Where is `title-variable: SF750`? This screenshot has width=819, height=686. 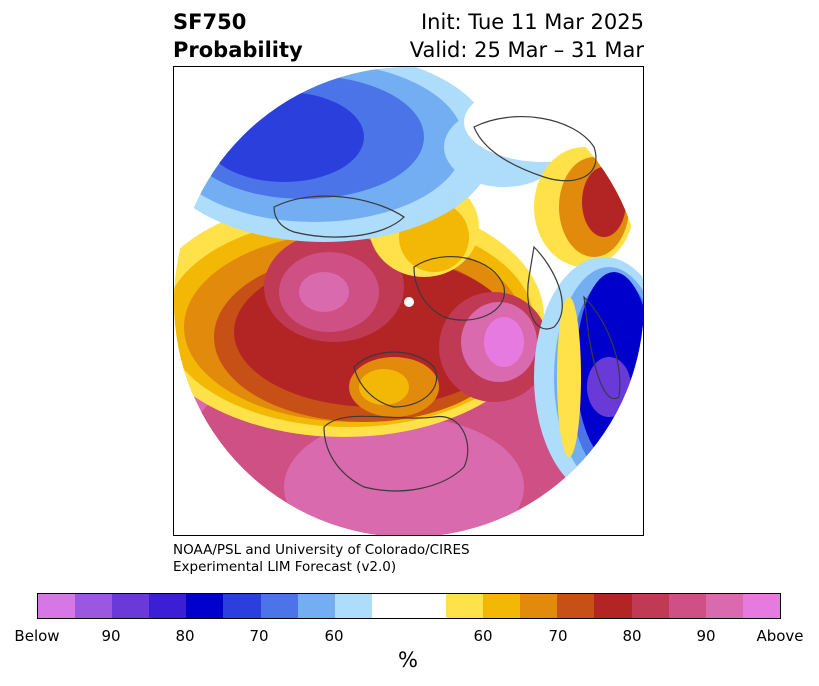 title-variable: SF750 is located at coordinates (210, 22).